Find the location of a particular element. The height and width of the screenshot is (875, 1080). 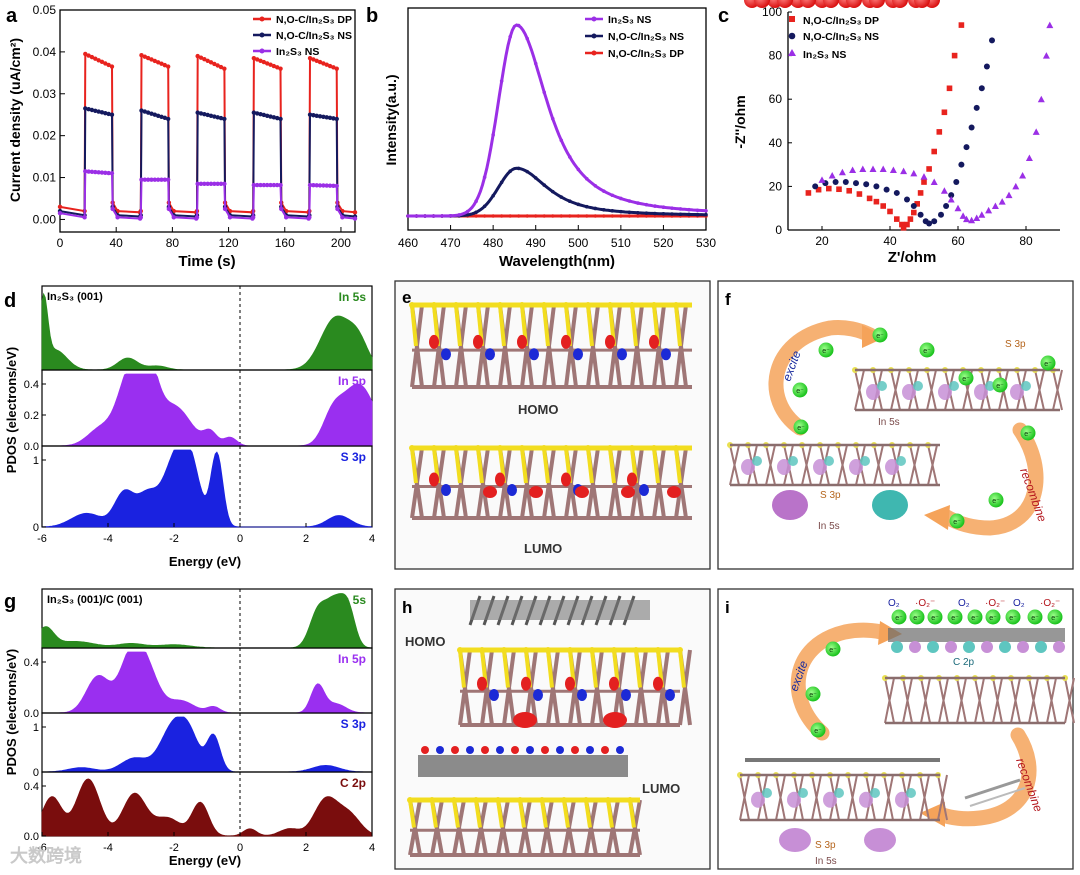

x-tick-label: 120 is located at coordinates (229, 243).